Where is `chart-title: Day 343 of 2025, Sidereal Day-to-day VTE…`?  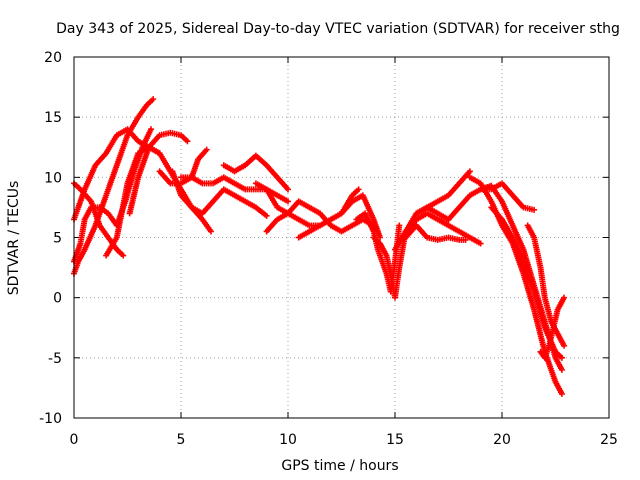 chart-title: Day 343 of 2025, Sidereal Day-to-day VTE… is located at coordinates (338, 29).